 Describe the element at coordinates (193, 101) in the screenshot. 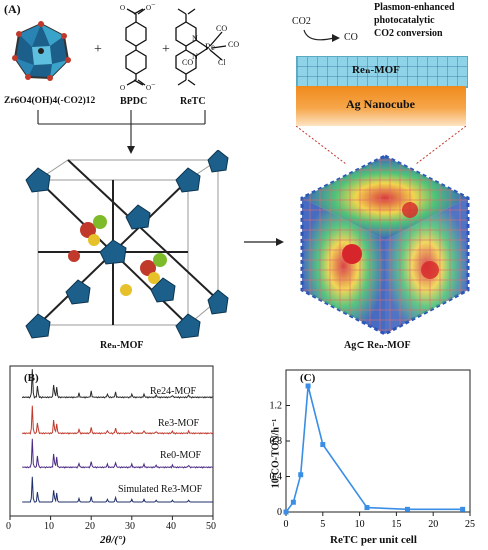

I see `retc-label: ReTC` at that location.